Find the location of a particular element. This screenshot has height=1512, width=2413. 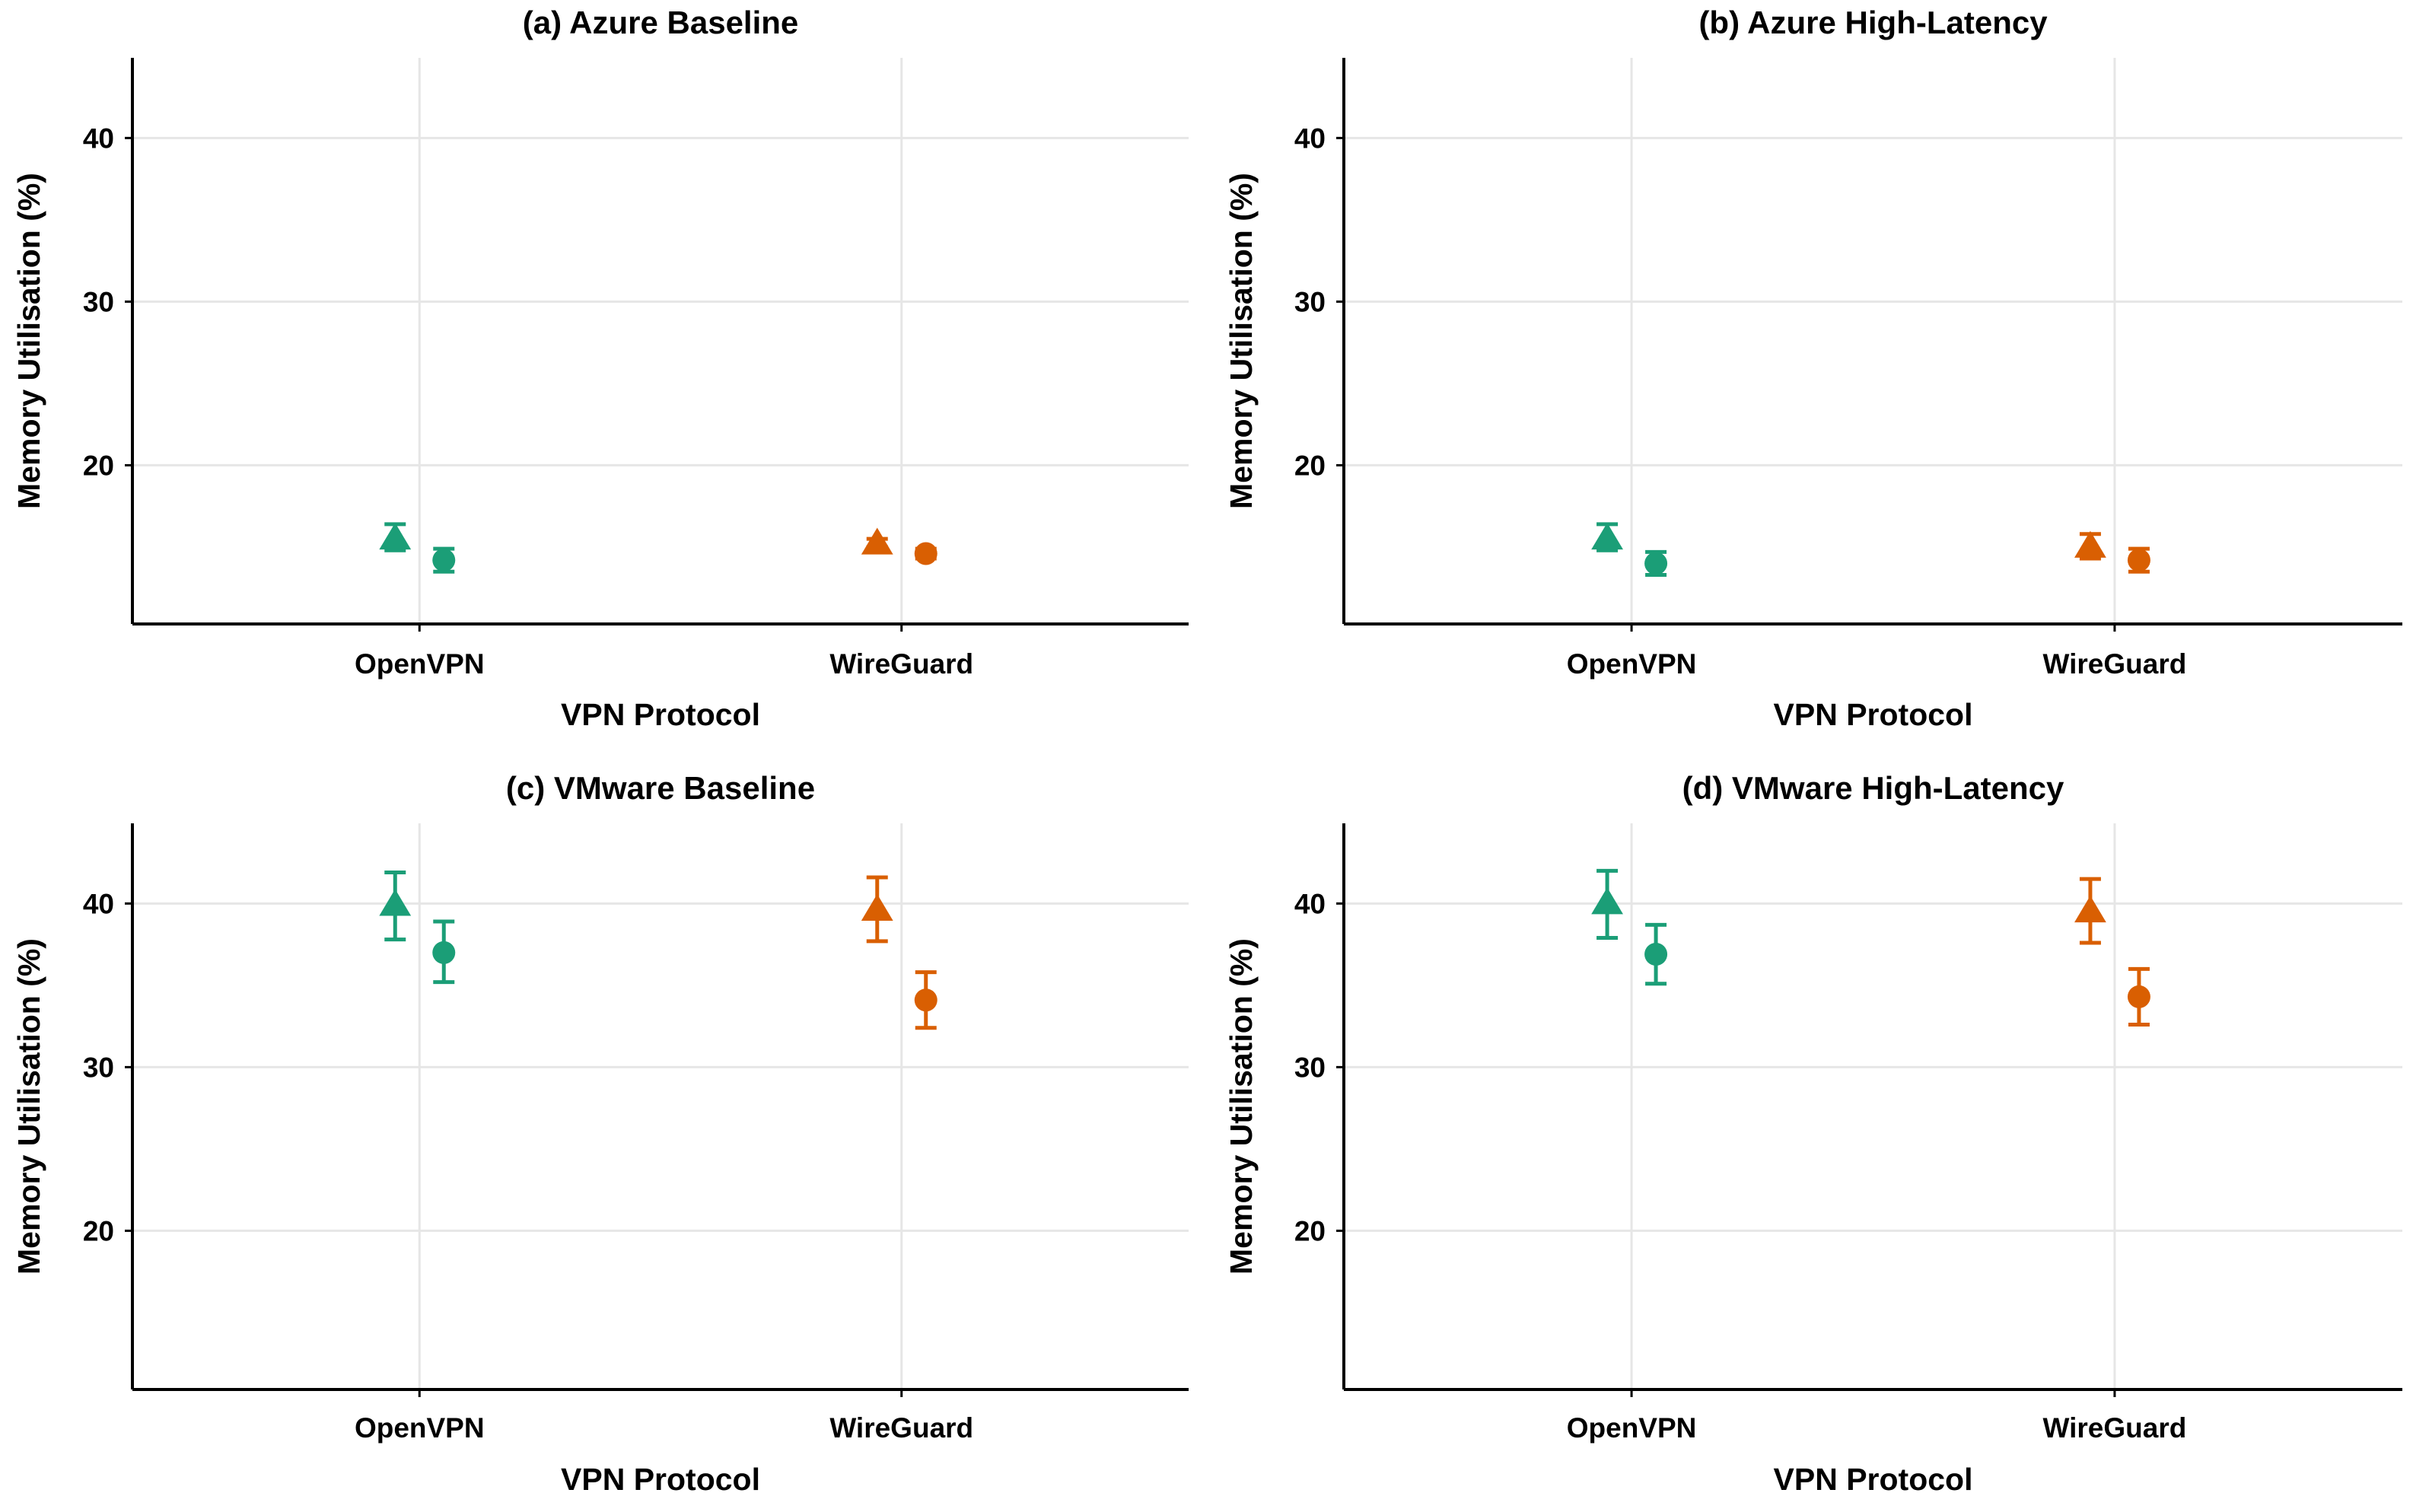

panel-title: (c) VMware Baseline is located at coordinates (660, 788).